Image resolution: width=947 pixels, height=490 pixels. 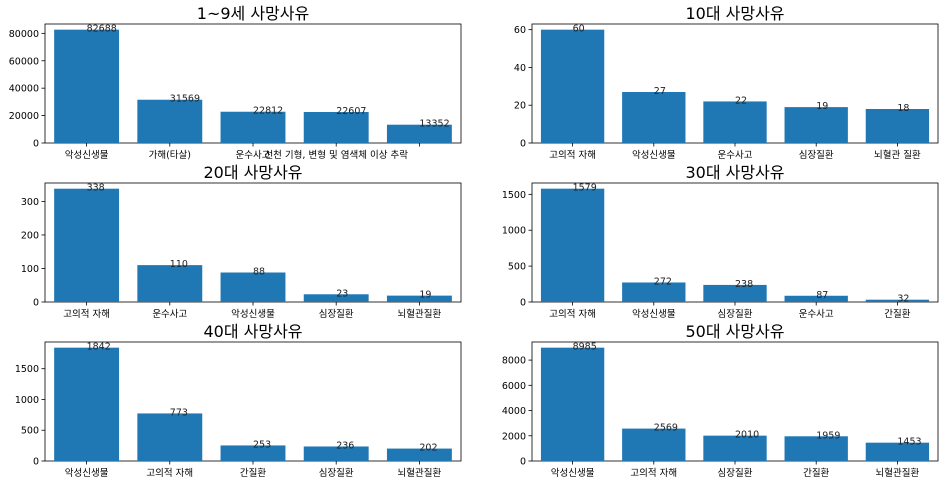 What do you see at coordinates (253, 13) in the screenshot?
I see `chart-title-1: 1~9세 사망사유` at bounding box center [253, 13].